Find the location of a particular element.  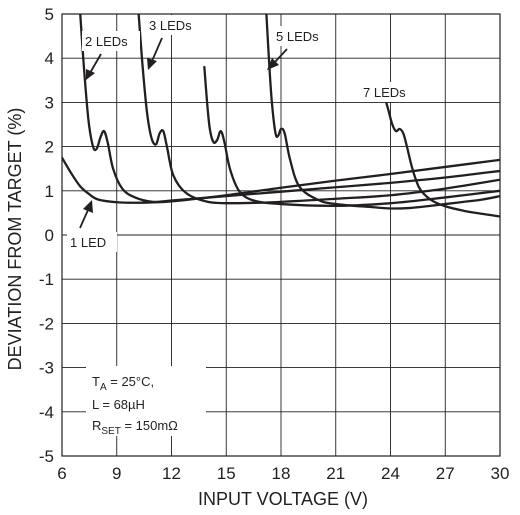

x-tick-label: 27 is located at coordinates (445, 473).